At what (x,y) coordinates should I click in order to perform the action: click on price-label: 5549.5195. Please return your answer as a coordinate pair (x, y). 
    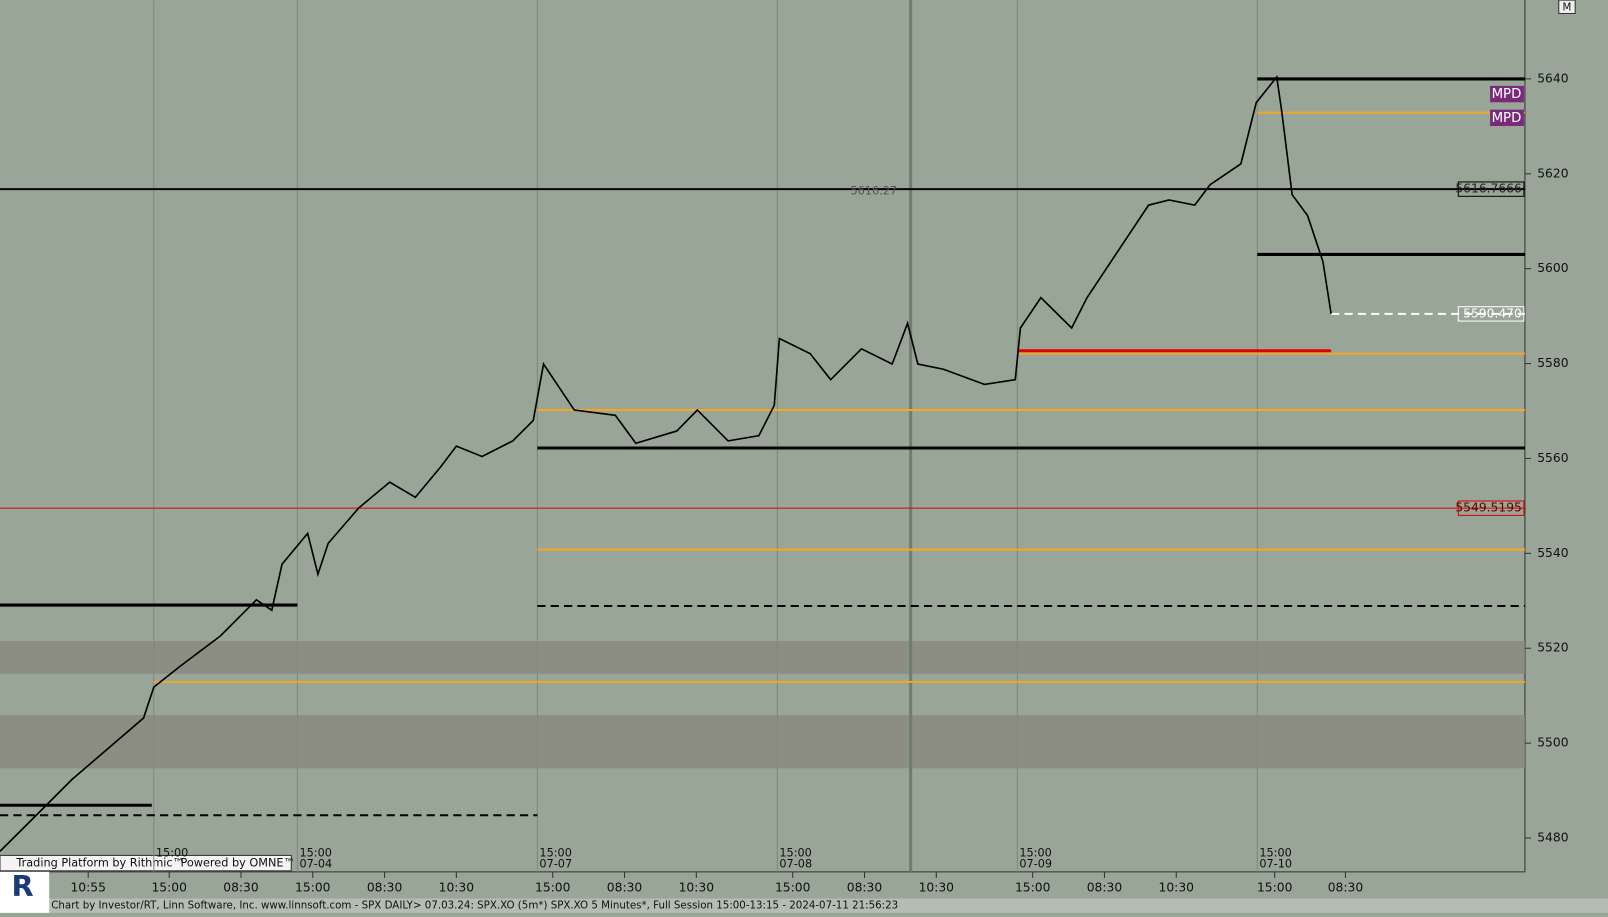
    Looking at the image, I should click on (1488, 508).